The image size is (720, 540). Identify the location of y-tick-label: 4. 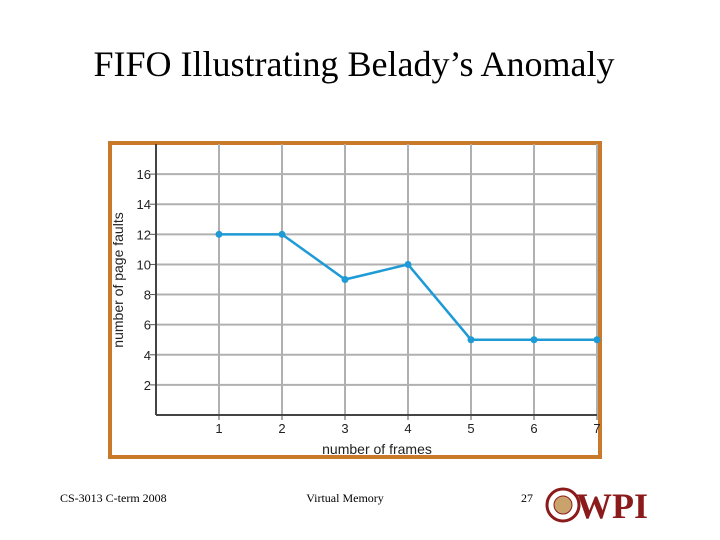
(147, 355).